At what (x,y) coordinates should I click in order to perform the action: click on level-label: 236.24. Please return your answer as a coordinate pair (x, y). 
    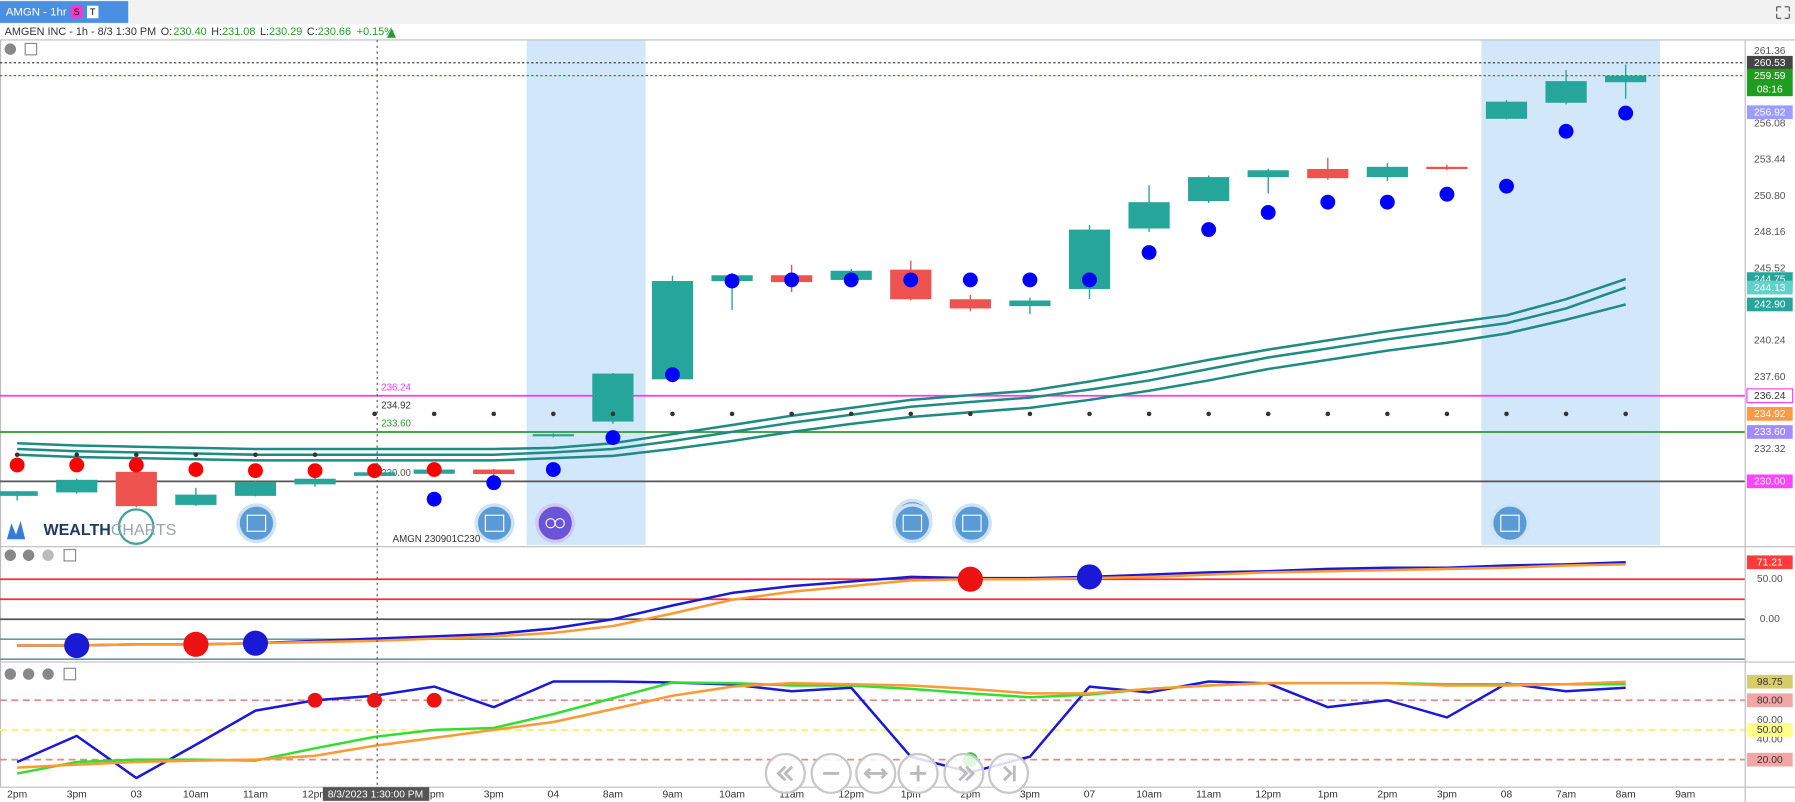
    Looking at the image, I should click on (396, 387).